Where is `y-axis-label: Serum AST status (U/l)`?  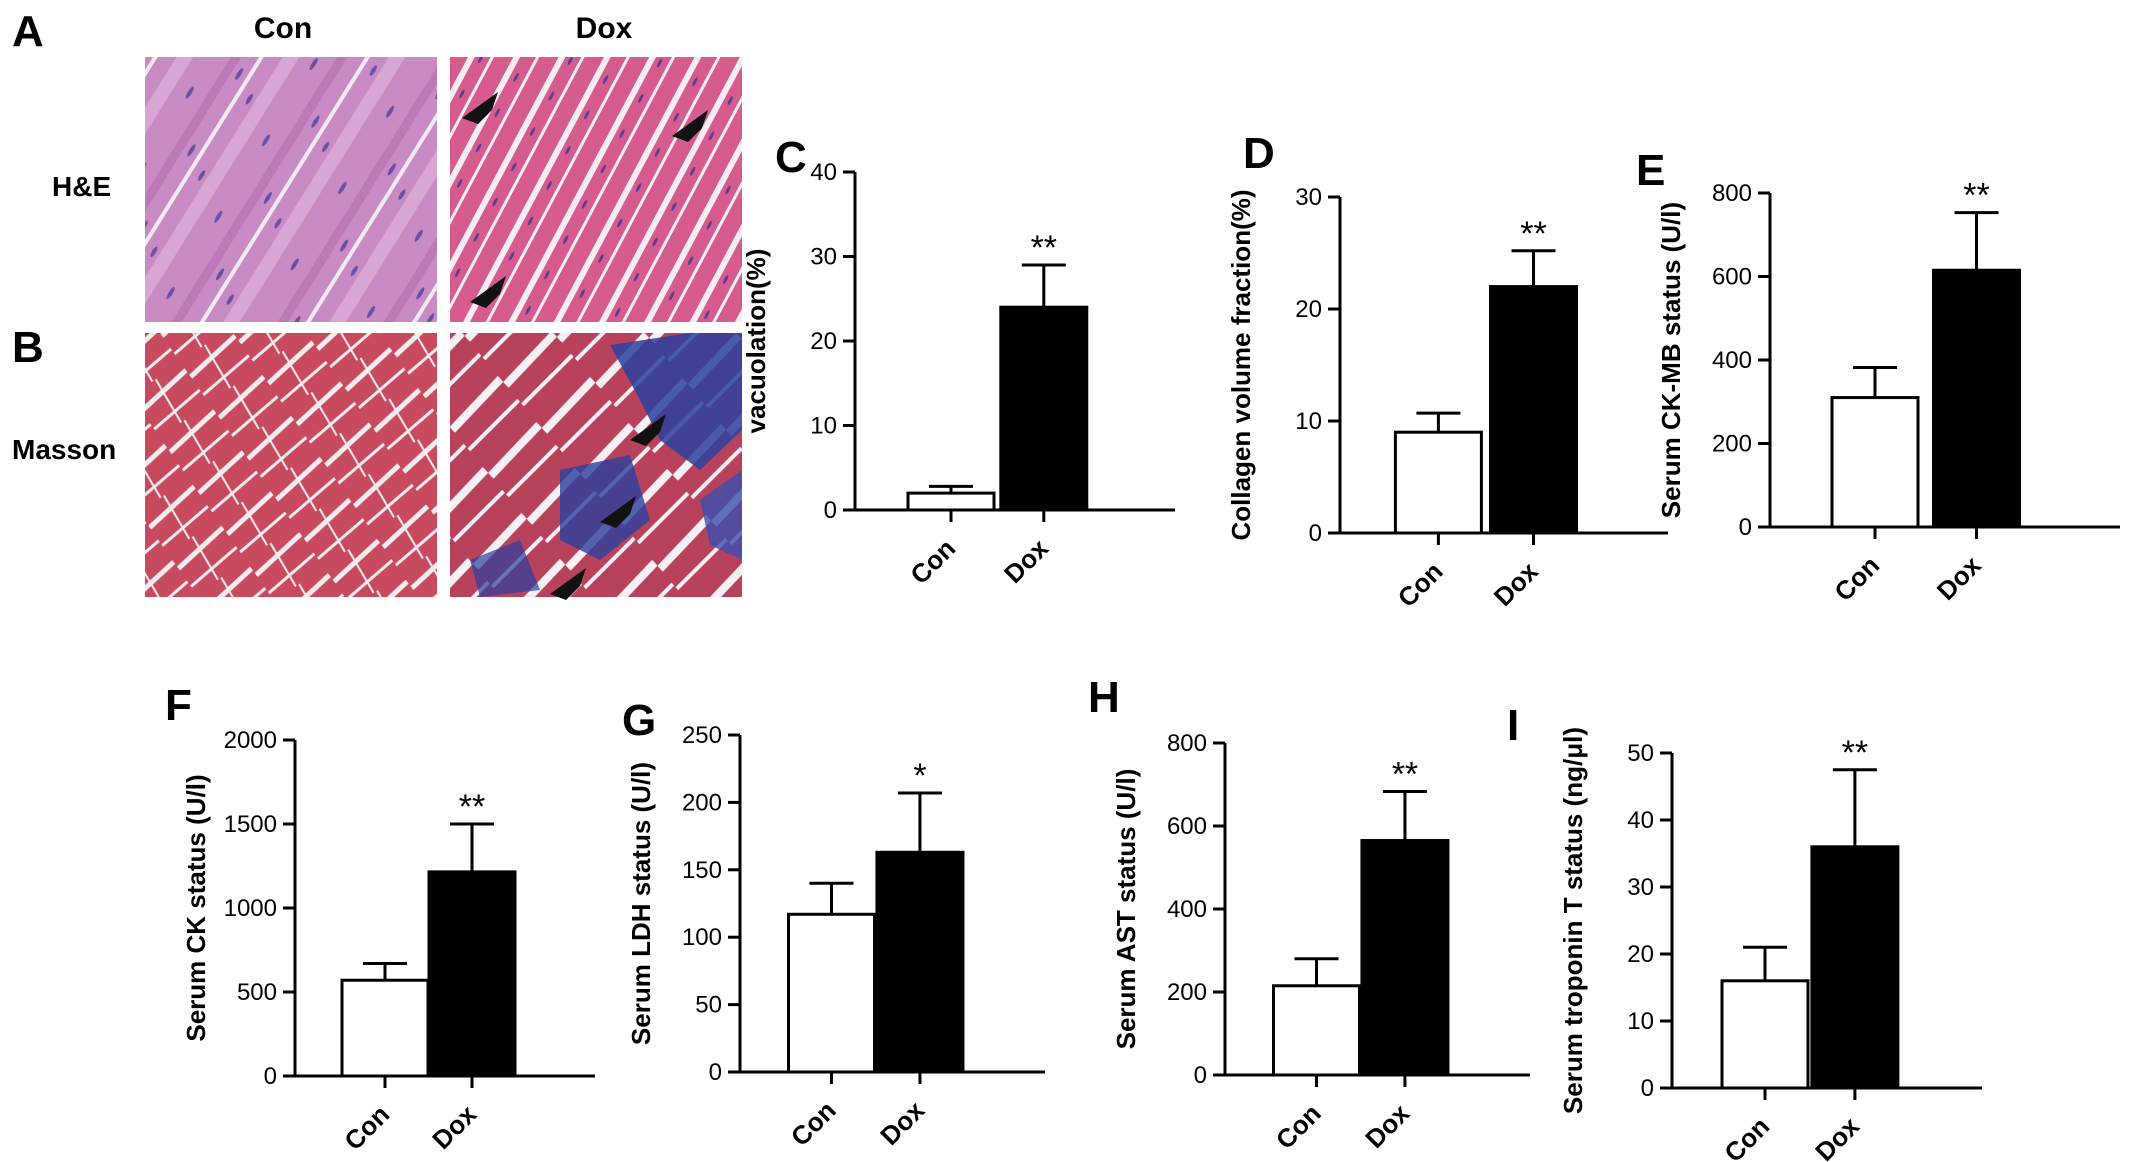
y-axis-label: Serum AST status (U/l) is located at coordinates (1126, 909).